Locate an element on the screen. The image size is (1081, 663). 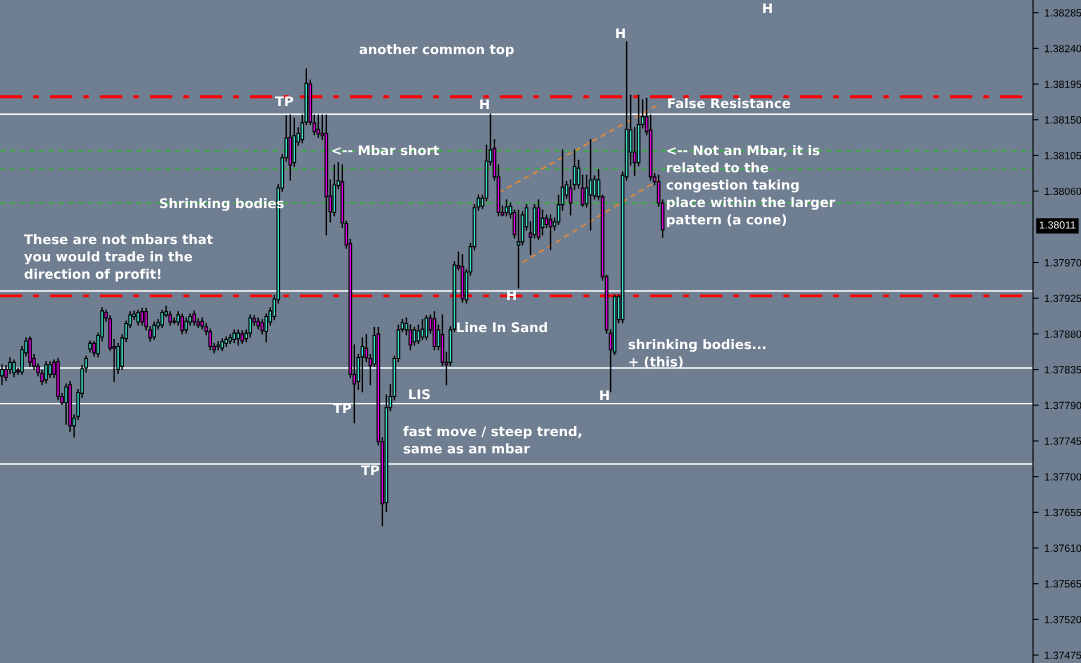
y-tick-label: 1.38150 is located at coordinates (1062, 120).